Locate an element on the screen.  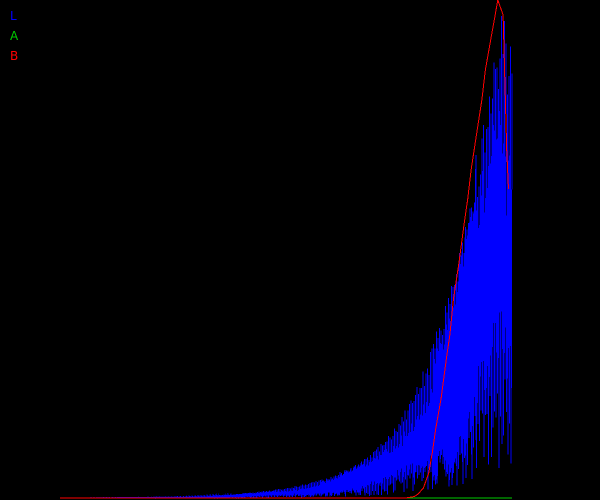
legend-item-a: A is located at coordinates (14, 36).